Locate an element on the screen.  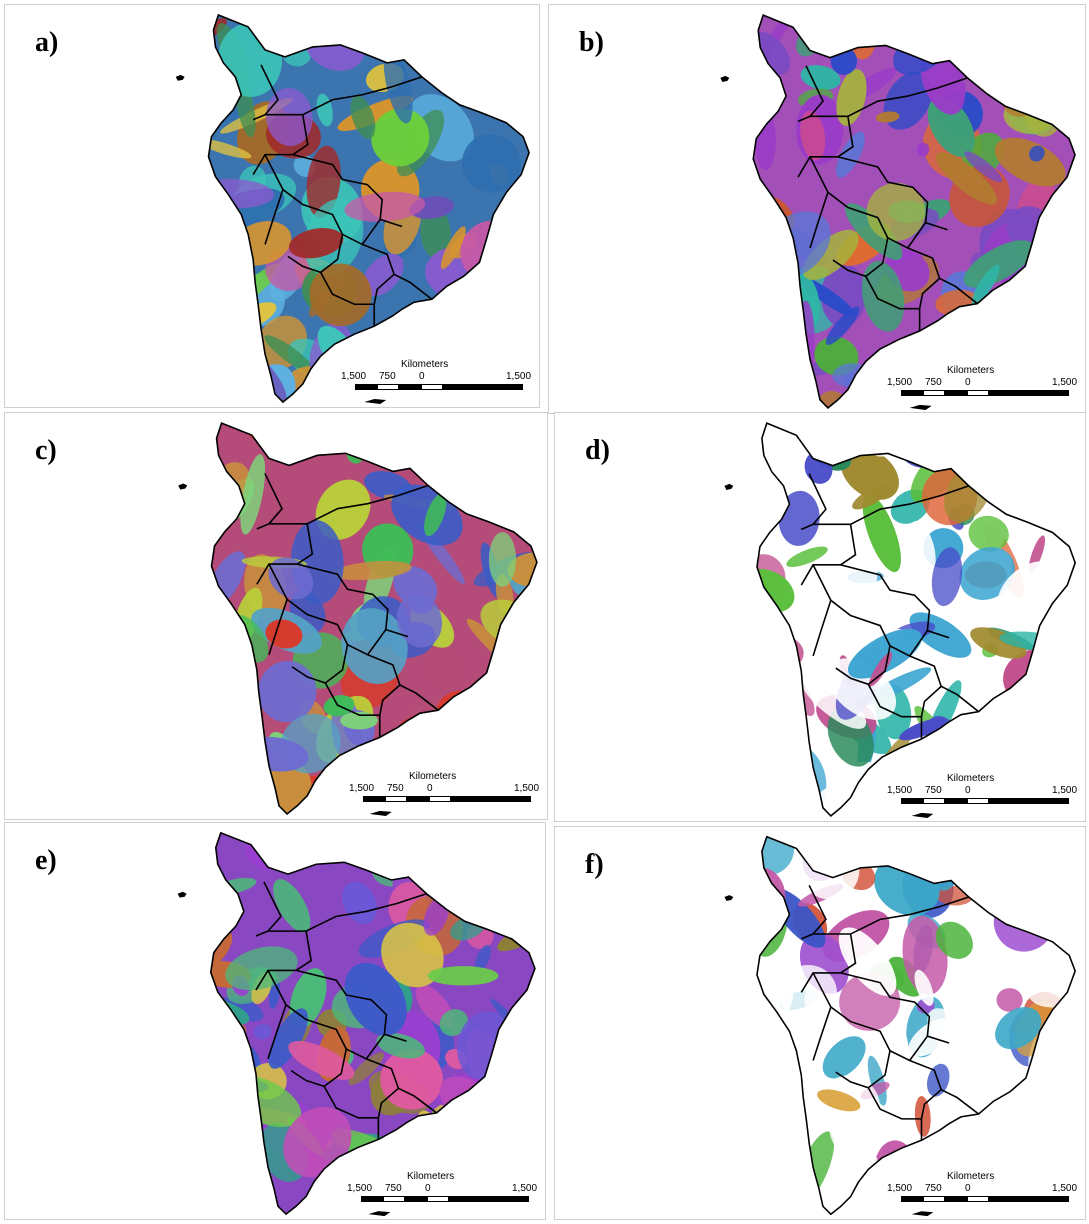
panel-label: d) is located at coordinates (597, 450).